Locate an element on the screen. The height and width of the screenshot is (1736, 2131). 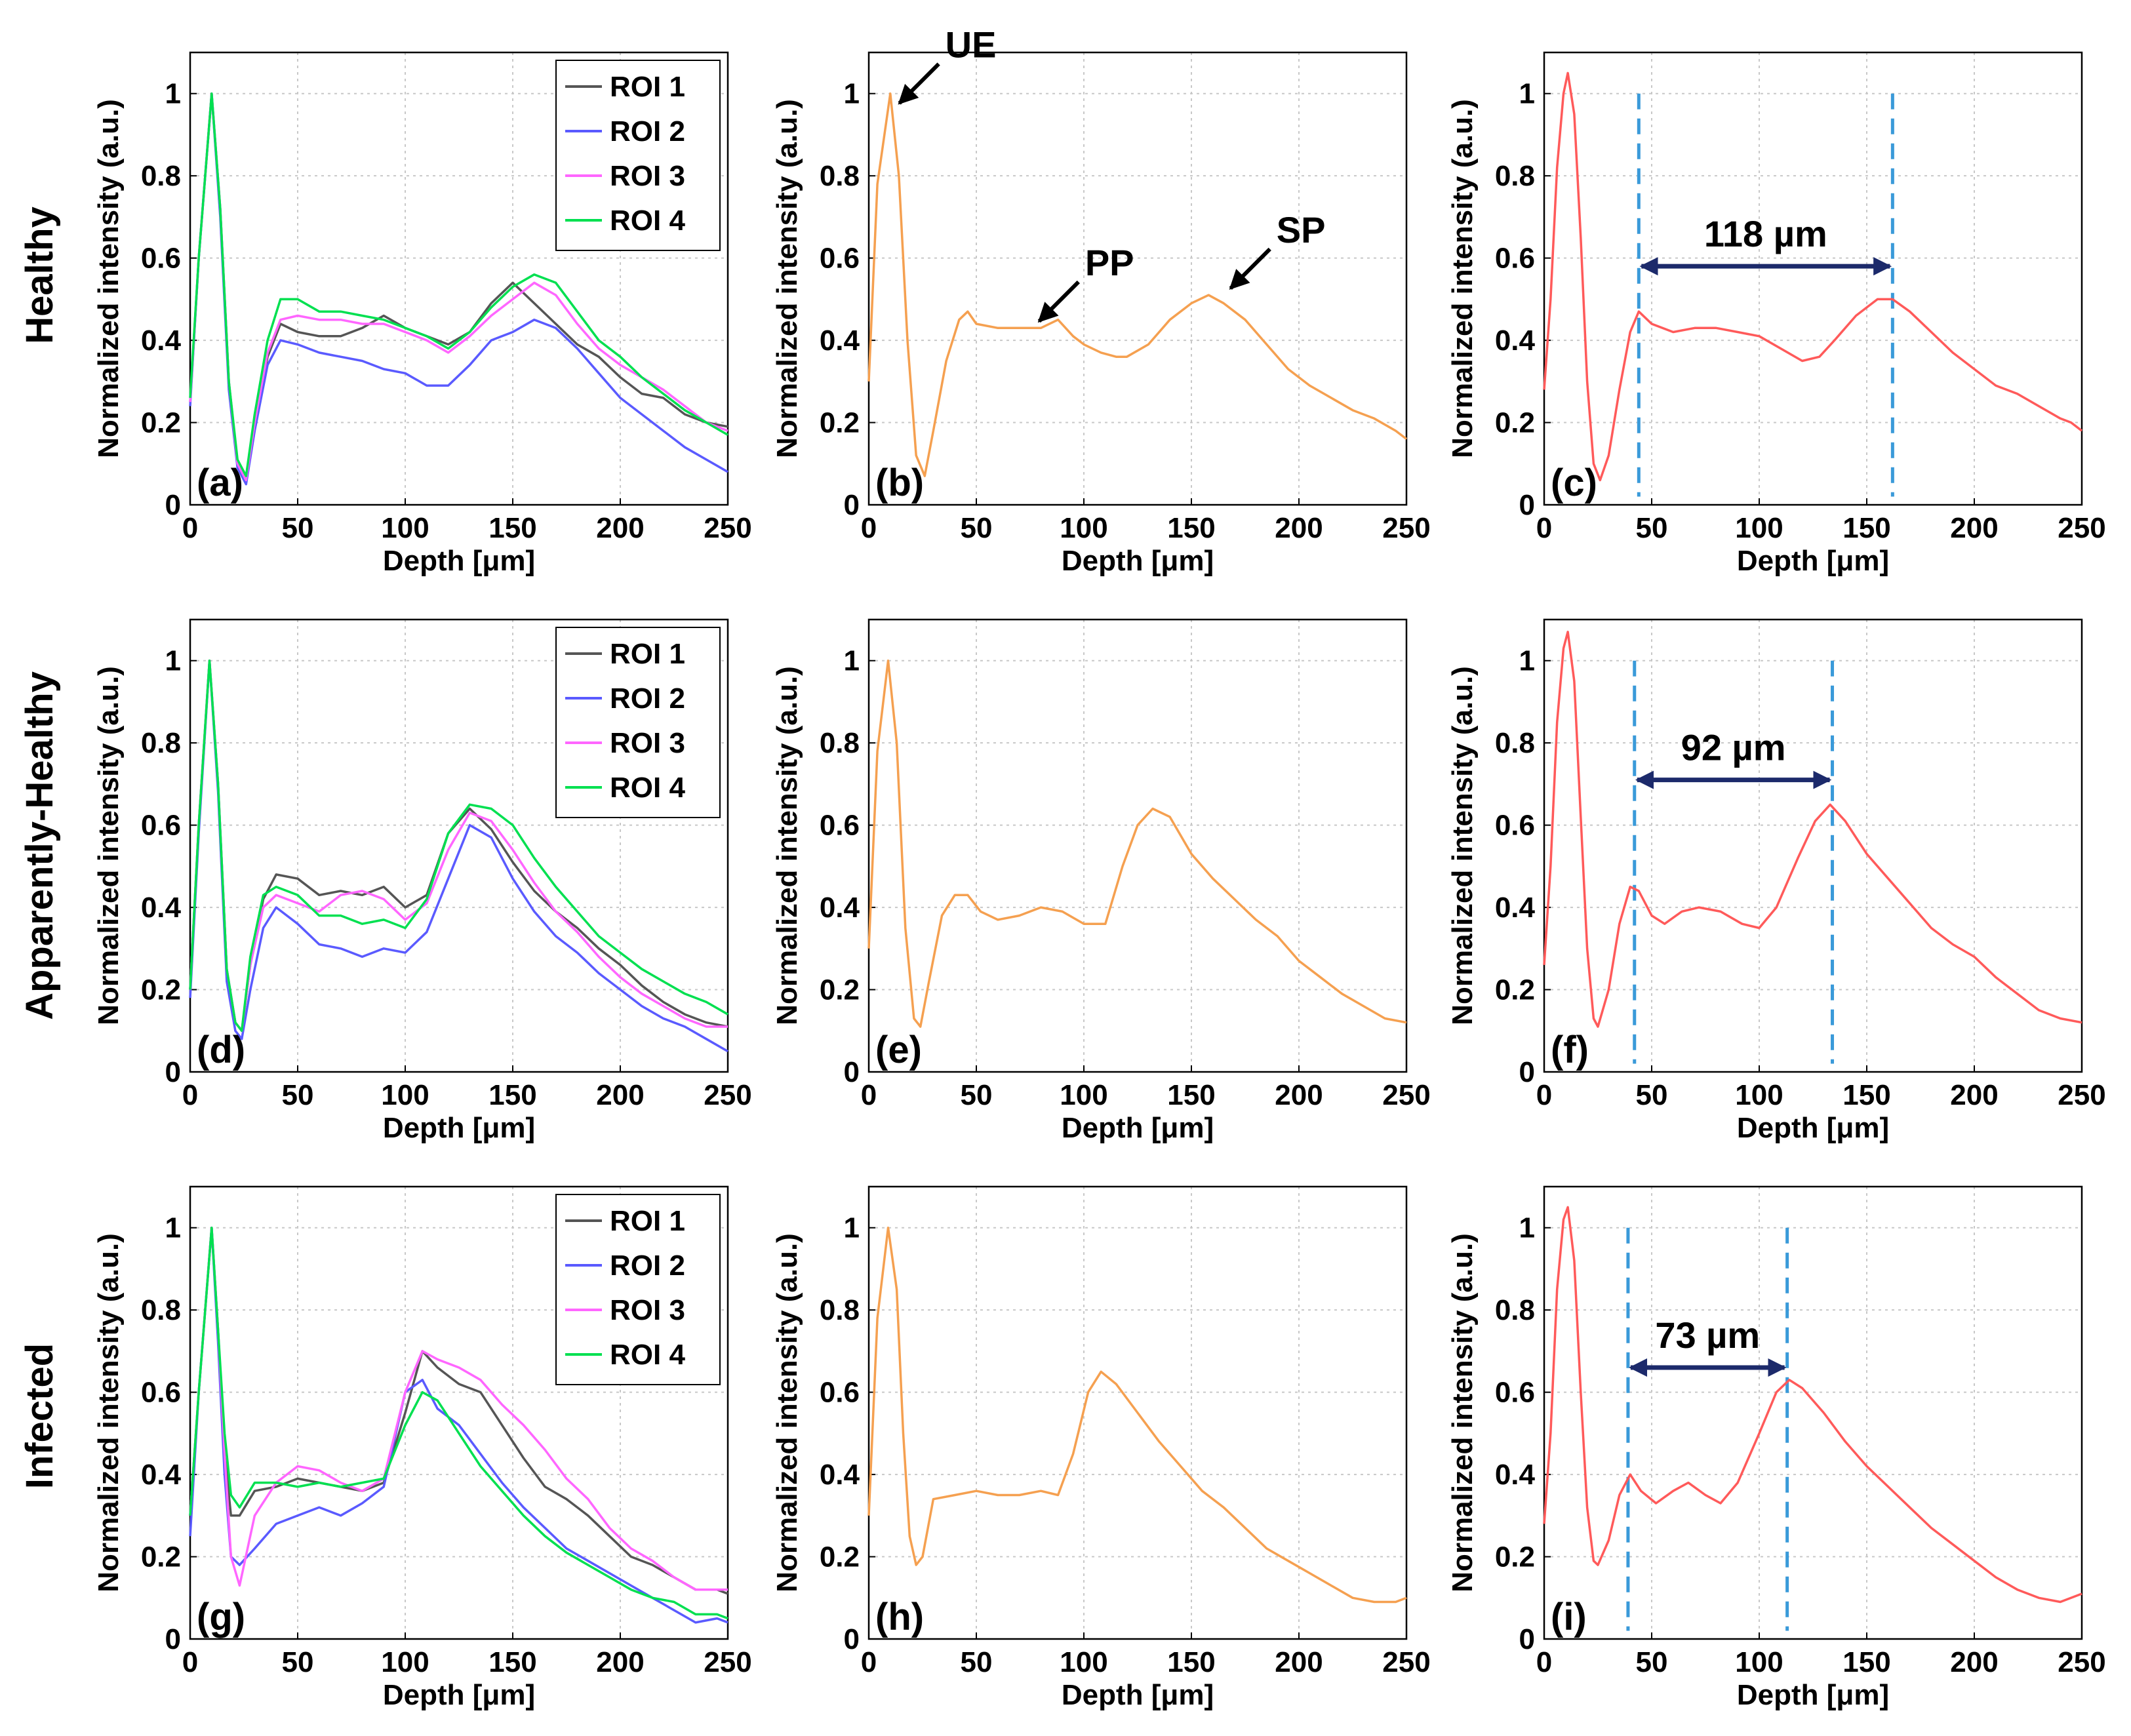
panel-label: (a) is located at coordinates (220, 483).